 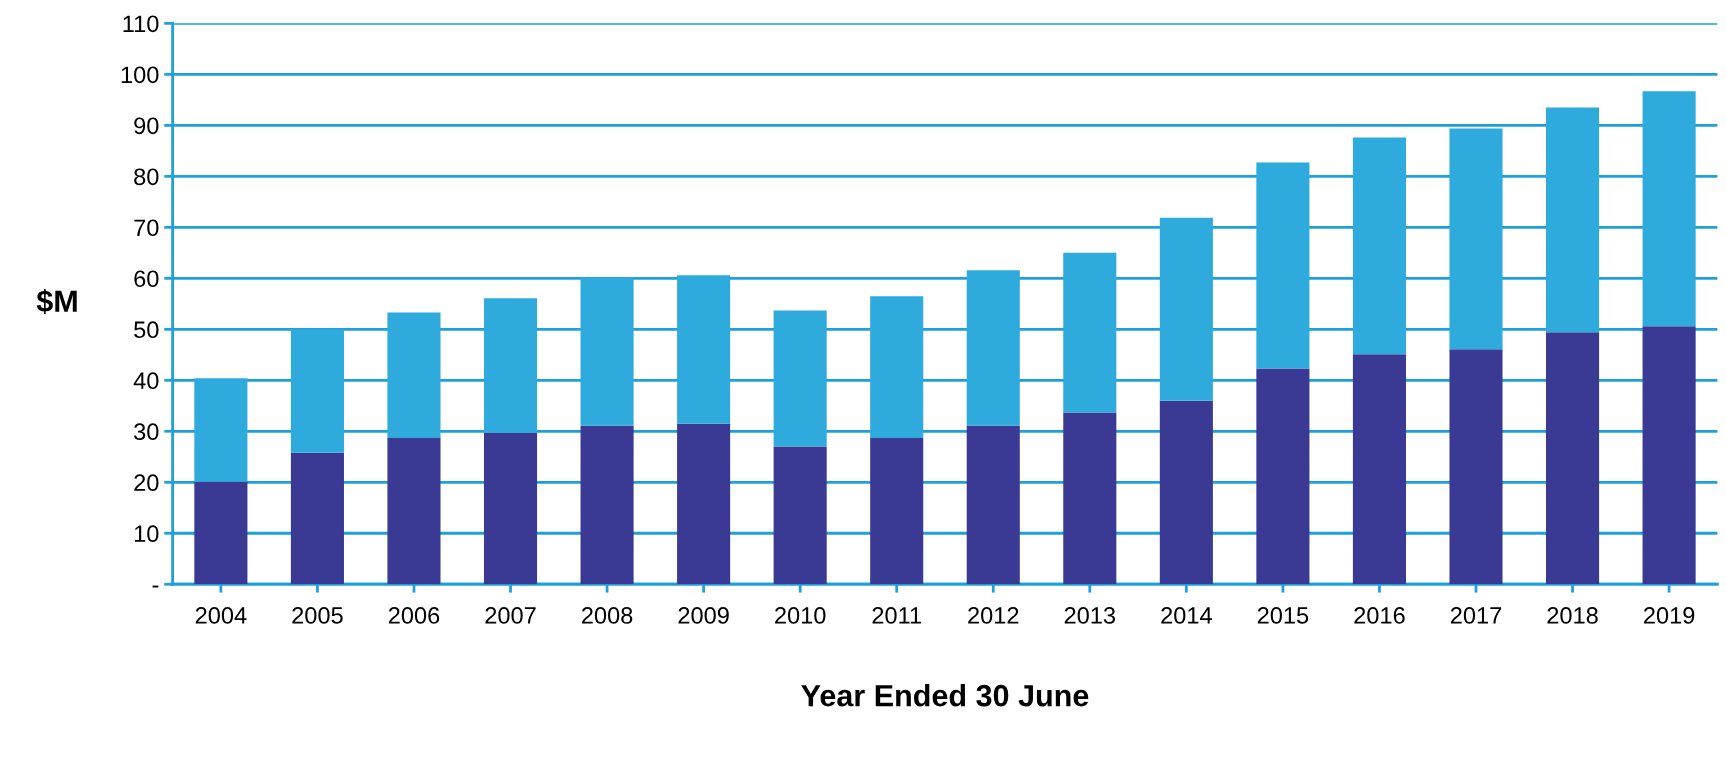 What do you see at coordinates (1572, 615) in the screenshot?
I see `x-tick-label: 2018` at bounding box center [1572, 615].